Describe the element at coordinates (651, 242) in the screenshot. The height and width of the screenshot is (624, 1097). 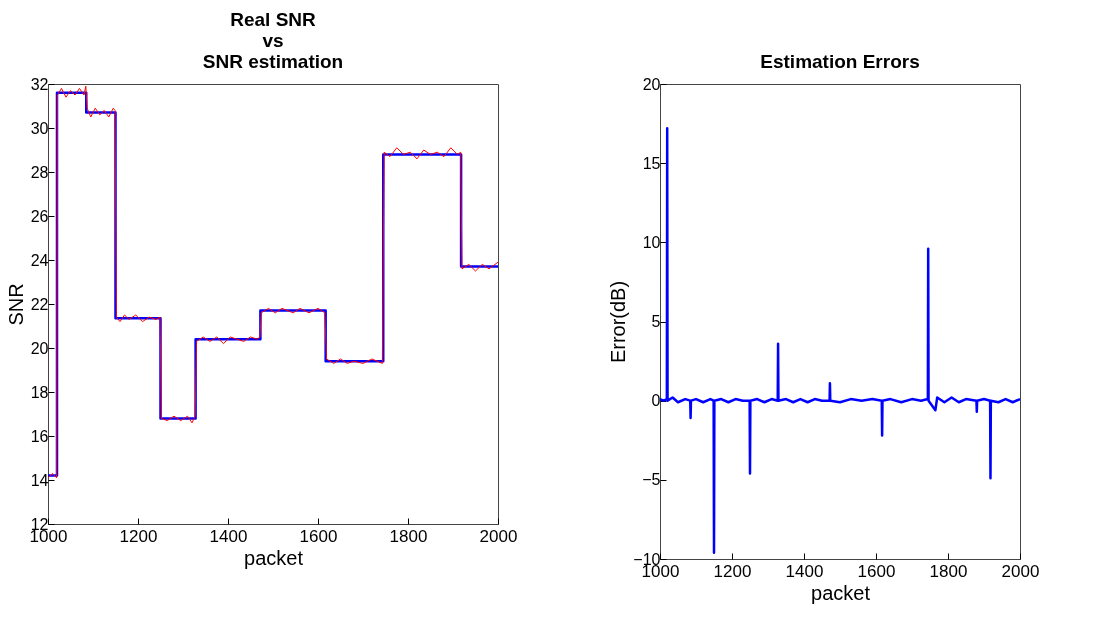
I see `y-tick-label: 10` at that location.